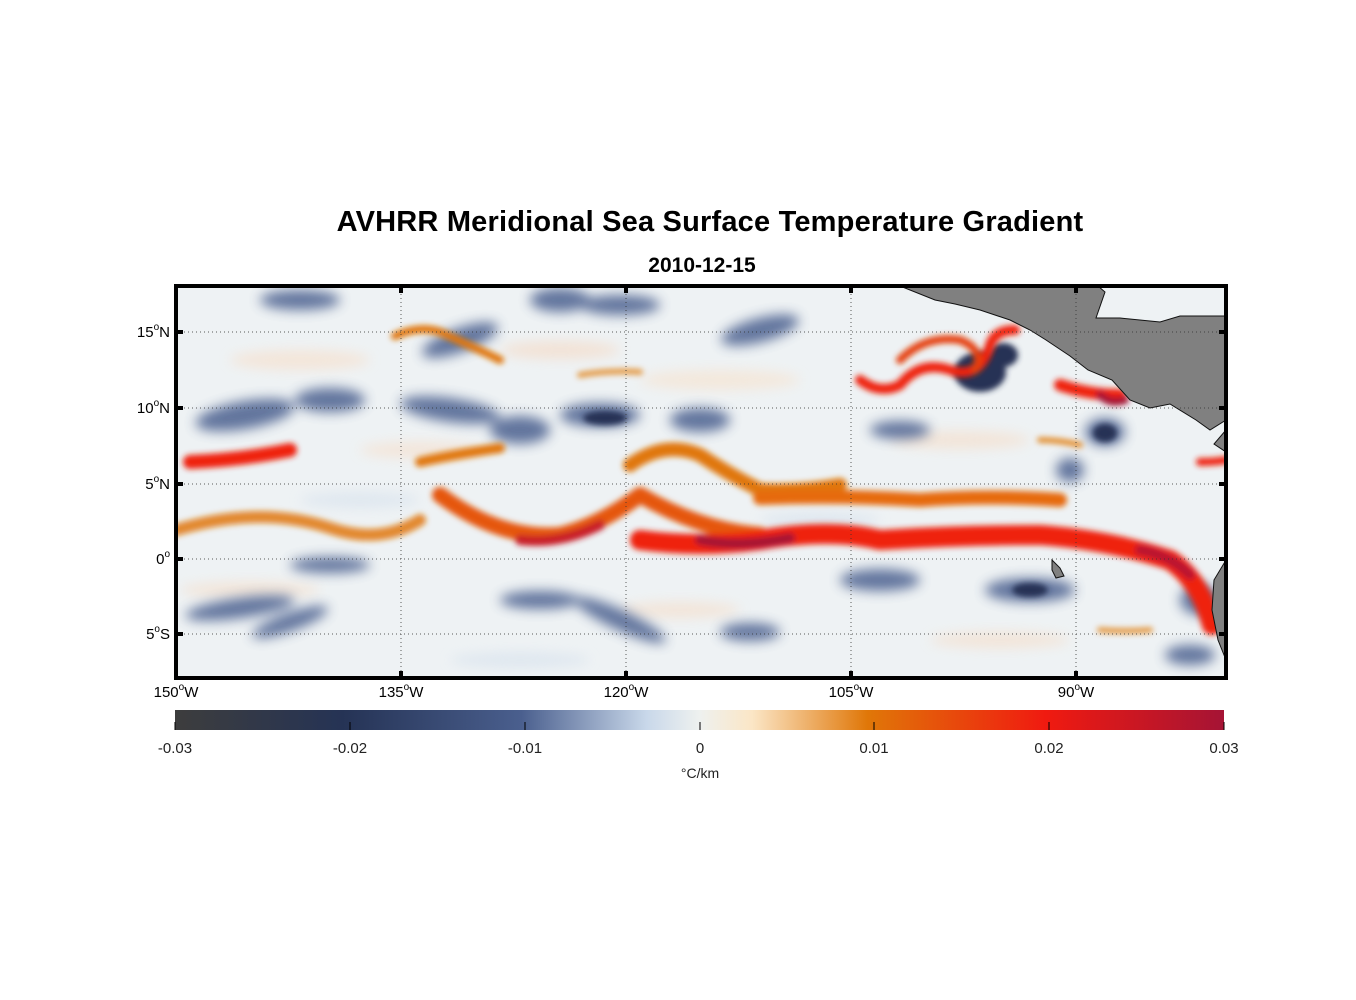  What do you see at coordinates (157, 484) in the screenshot?
I see `lat-label-5n: 5oN` at bounding box center [157, 484].